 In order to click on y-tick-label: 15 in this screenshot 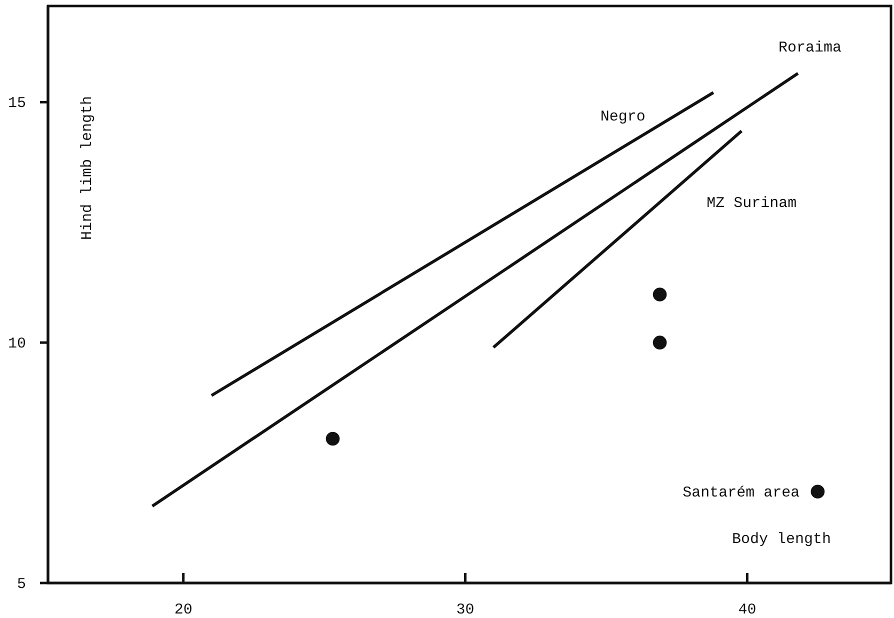, I will do `click(17, 103)`.